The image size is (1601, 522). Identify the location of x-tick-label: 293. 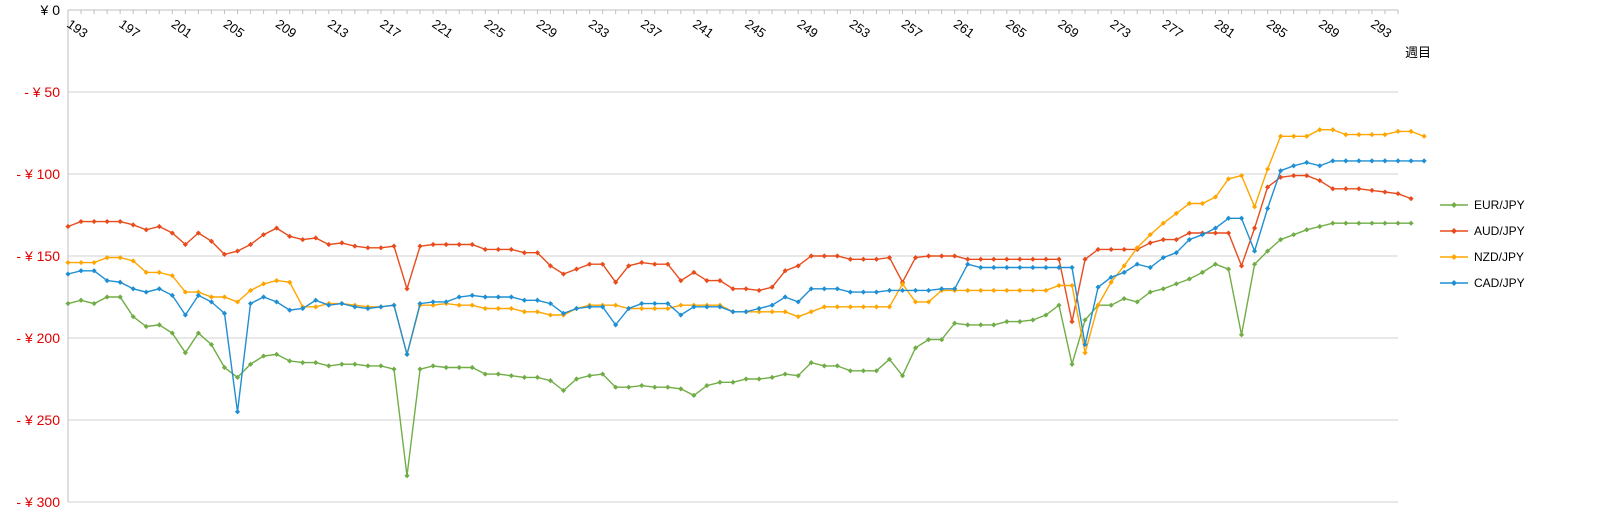
(1381, 28).